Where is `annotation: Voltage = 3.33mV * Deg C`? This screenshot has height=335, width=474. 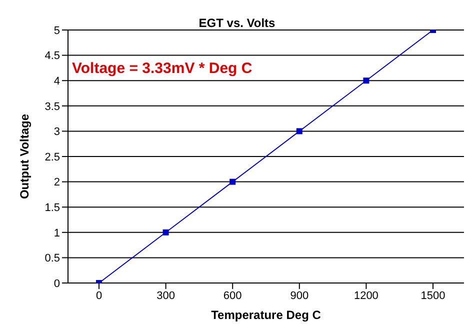
annotation: Voltage = 3.33mV * Deg C is located at coordinates (162, 68).